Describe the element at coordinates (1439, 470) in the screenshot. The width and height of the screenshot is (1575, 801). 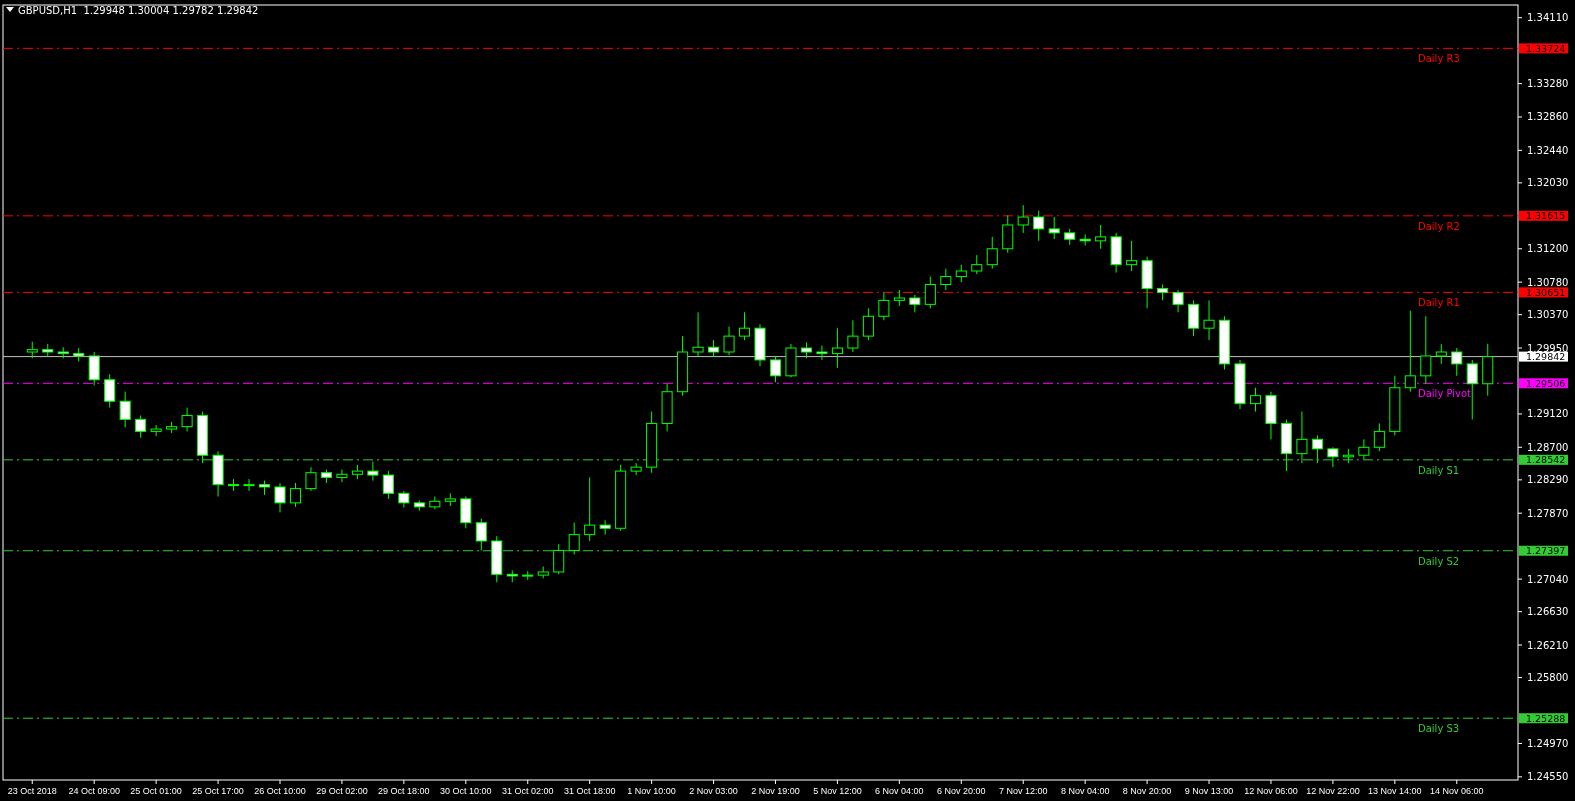
I see `ref-line-label: Daily S1` at that location.